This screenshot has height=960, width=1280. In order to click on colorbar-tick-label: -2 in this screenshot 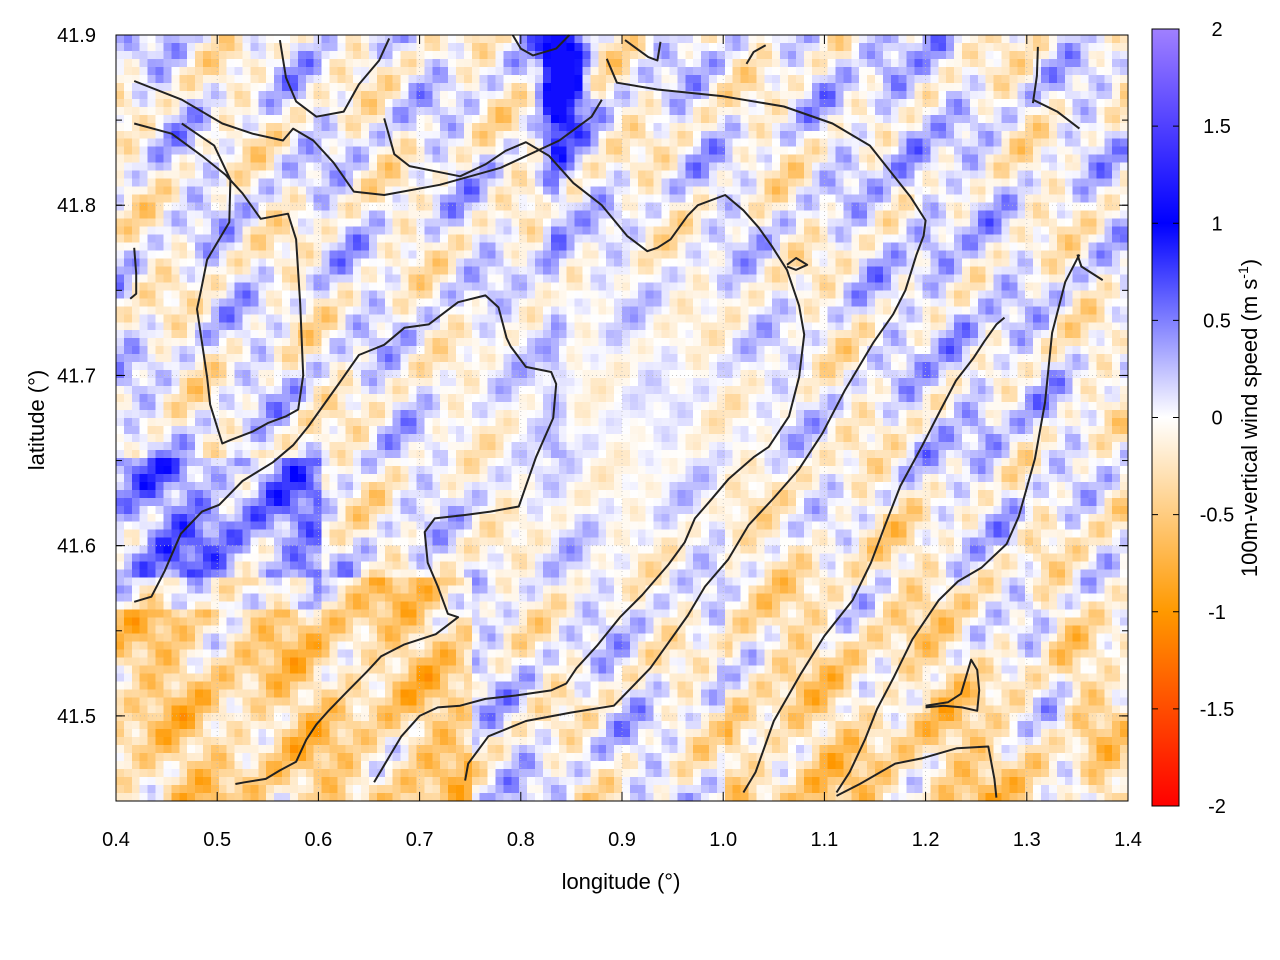, I will do `click(1217, 807)`.